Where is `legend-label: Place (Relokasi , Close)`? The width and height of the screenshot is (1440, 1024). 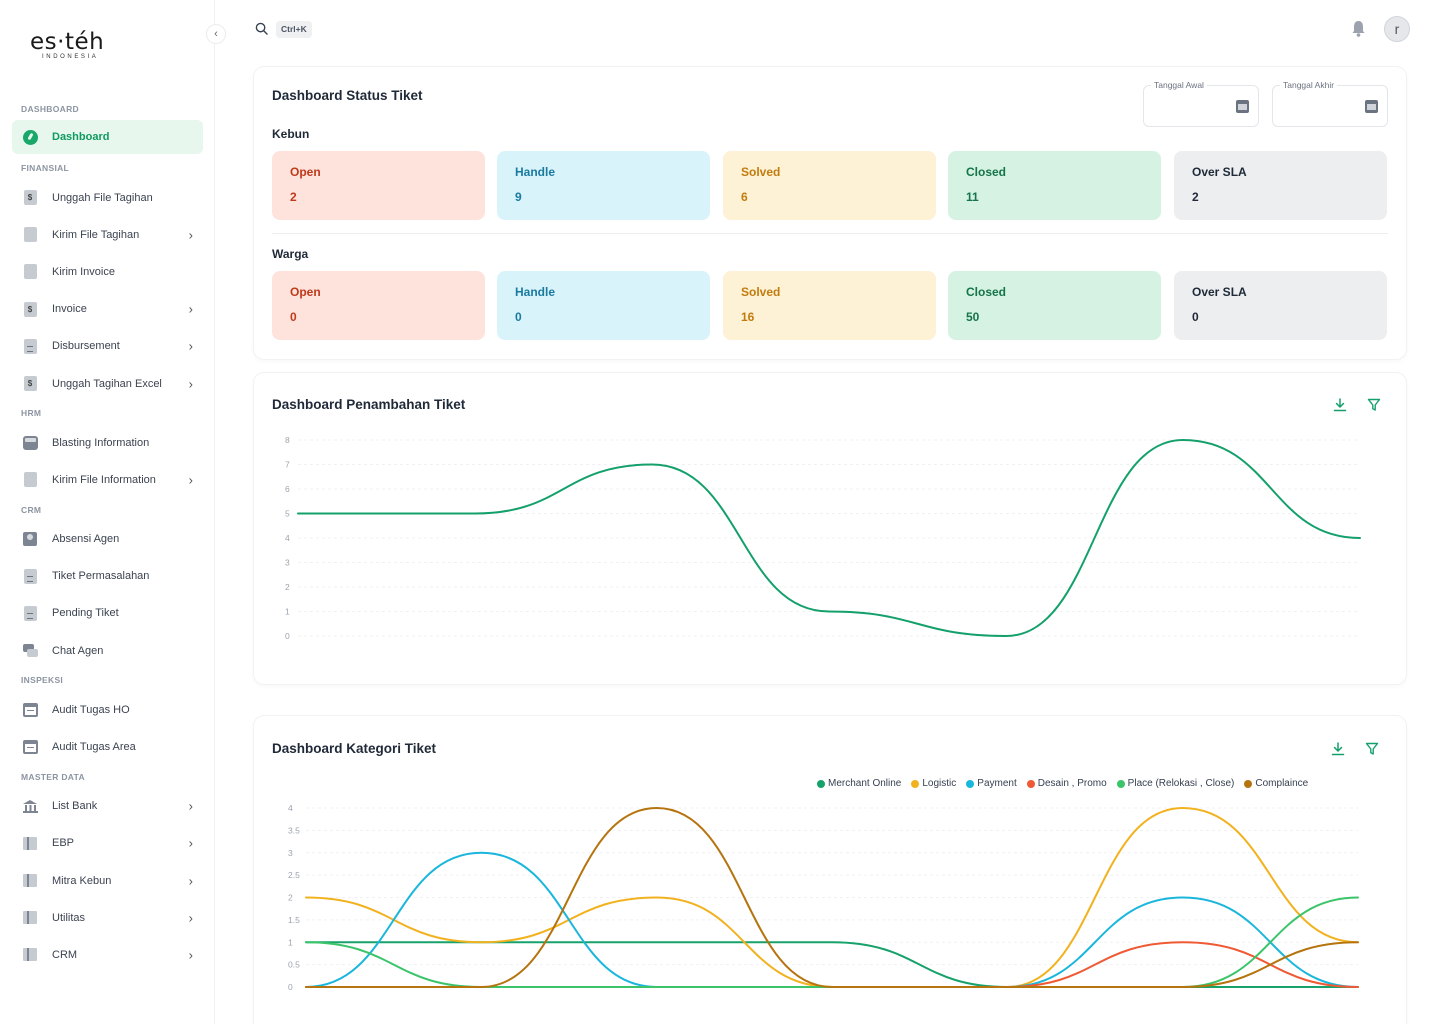
legend-label: Place (Relokasi , Close) is located at coordinates (1181, 783).